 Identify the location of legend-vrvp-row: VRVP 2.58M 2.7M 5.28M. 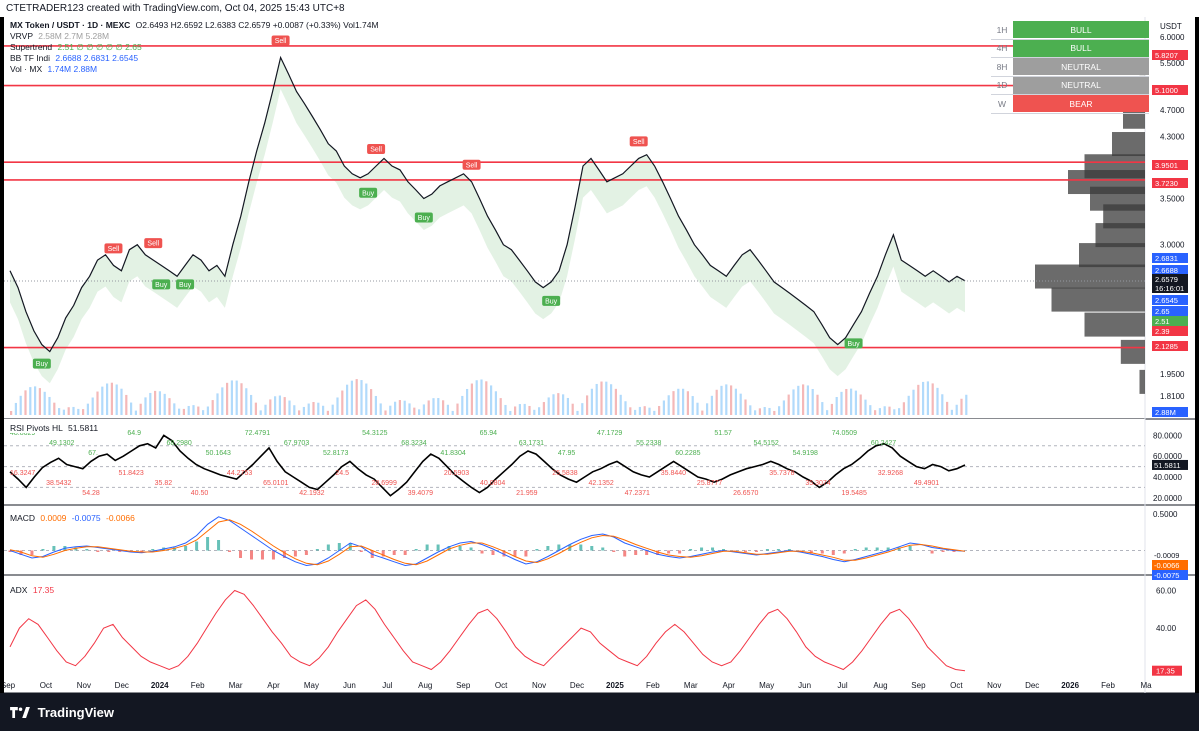
(59, 36).